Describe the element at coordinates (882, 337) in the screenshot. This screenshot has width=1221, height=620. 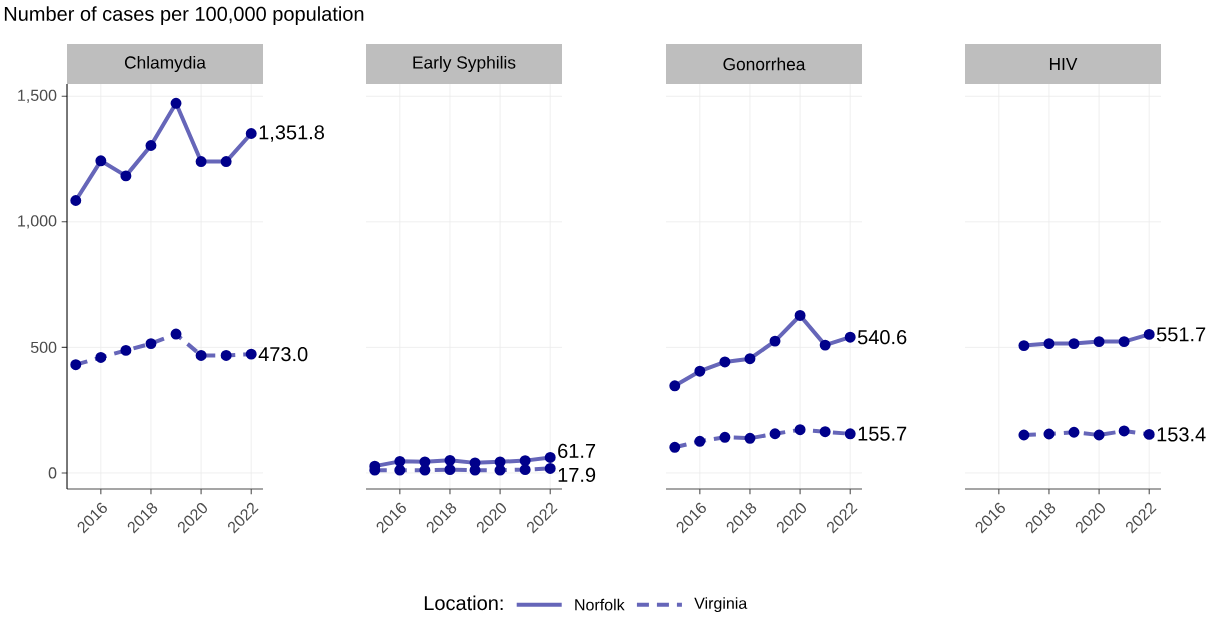
I see `data-label: 540.6` at that location.